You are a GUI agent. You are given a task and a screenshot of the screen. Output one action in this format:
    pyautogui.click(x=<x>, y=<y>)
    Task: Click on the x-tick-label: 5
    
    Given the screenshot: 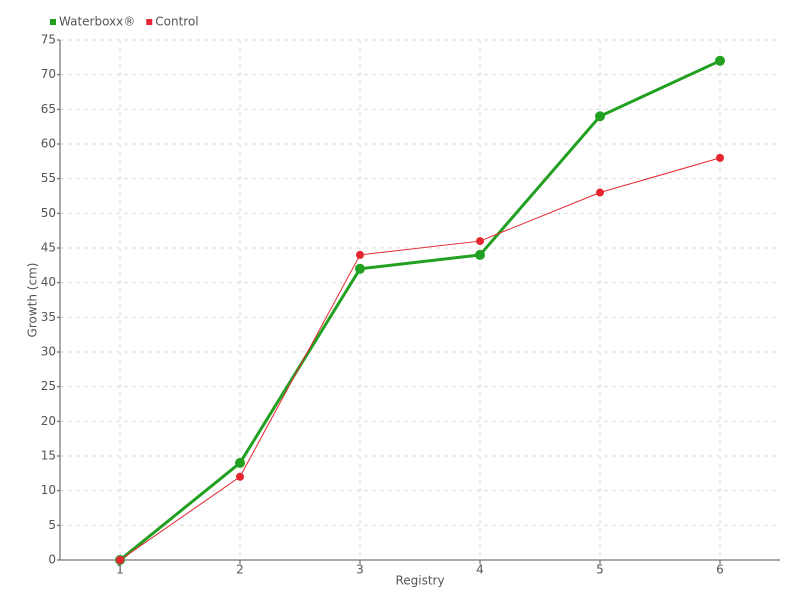 What is the action you would take?
    pyautogui.click(x=600, y=570)
    